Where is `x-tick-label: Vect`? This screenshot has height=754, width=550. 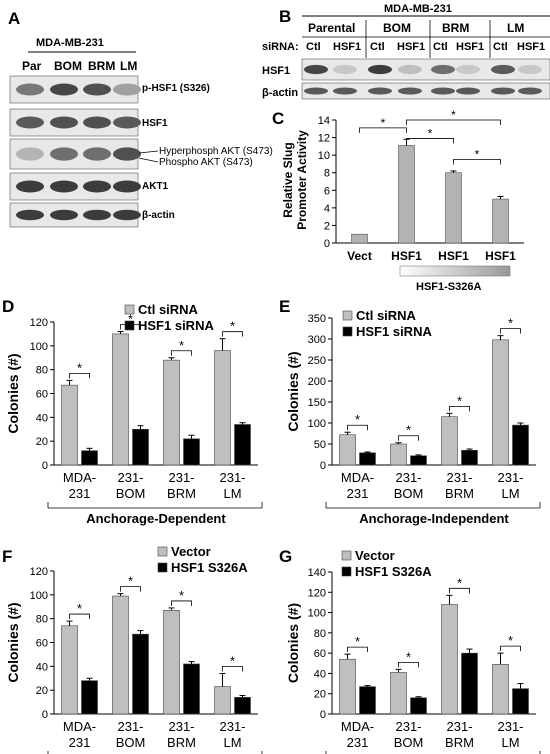 x-tick-label: Vect is located at coordinates (359, 256).